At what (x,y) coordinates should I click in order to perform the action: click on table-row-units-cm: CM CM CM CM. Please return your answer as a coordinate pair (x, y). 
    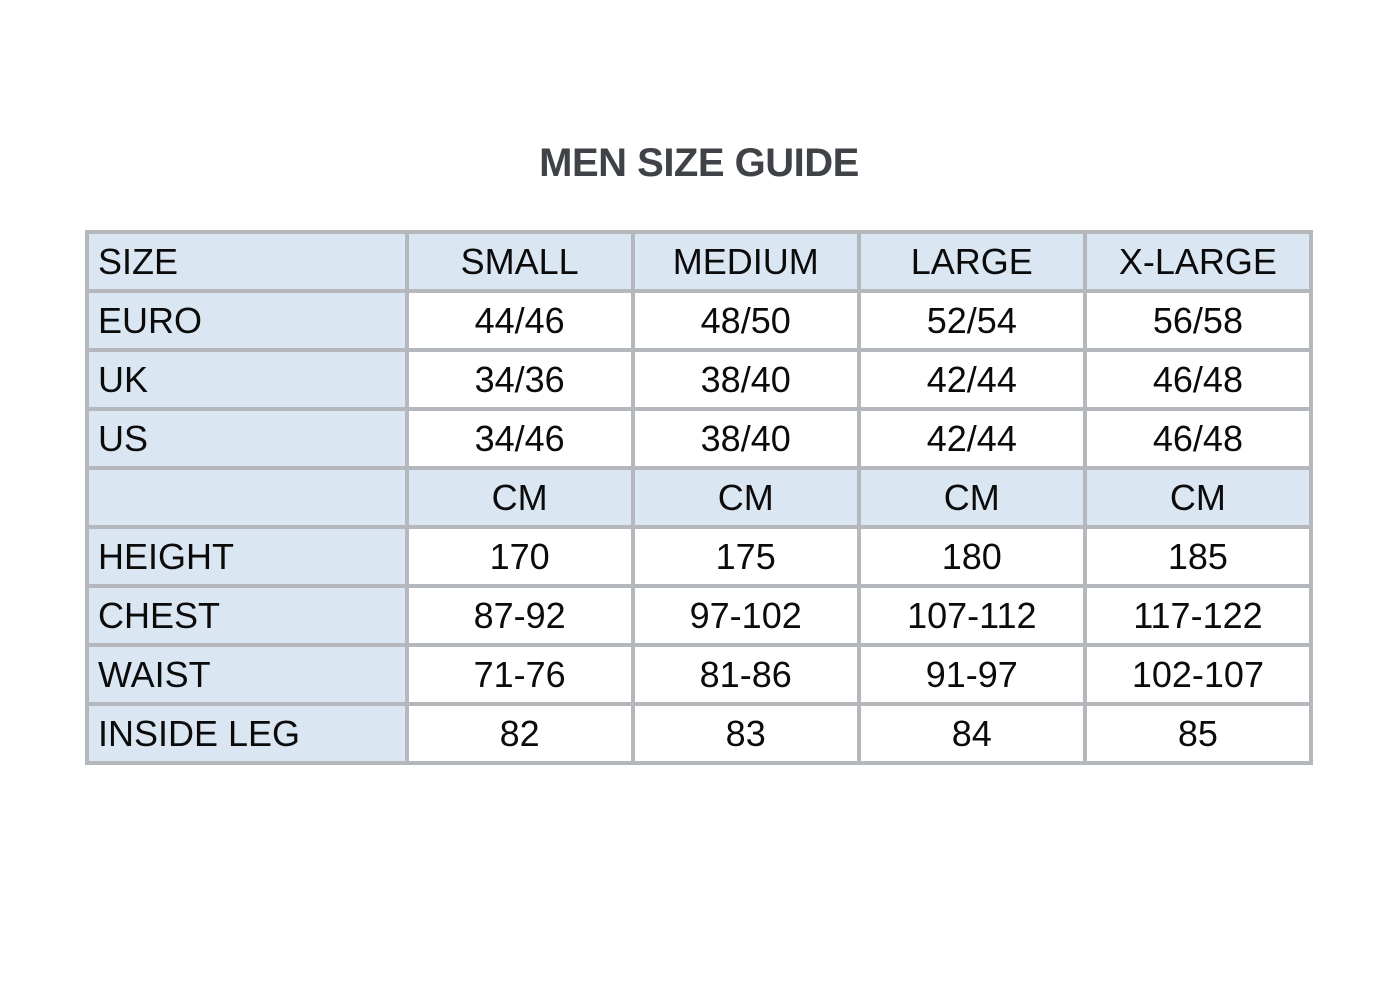
    Looking at the image, I should click on (699, 497).